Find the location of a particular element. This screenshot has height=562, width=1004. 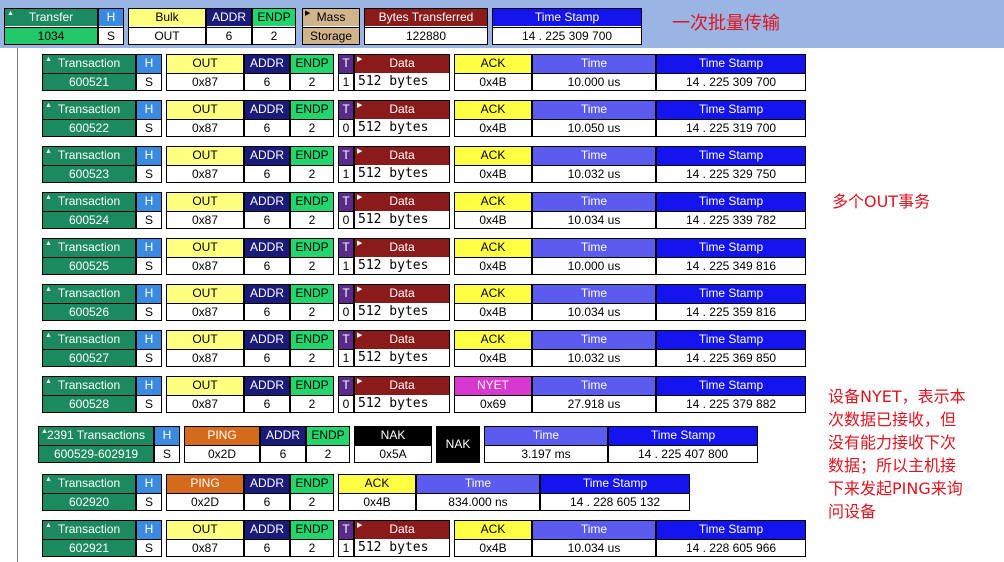

timestamp: Time Stamp 14 . 228 605 966 is located at coordinates (731, 538).